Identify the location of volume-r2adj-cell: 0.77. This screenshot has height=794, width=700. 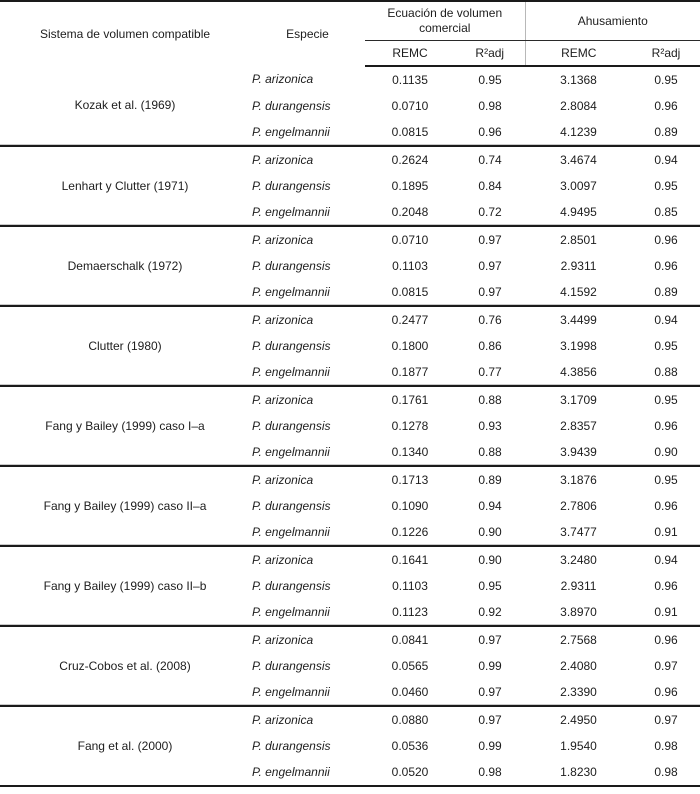
(490, 371).